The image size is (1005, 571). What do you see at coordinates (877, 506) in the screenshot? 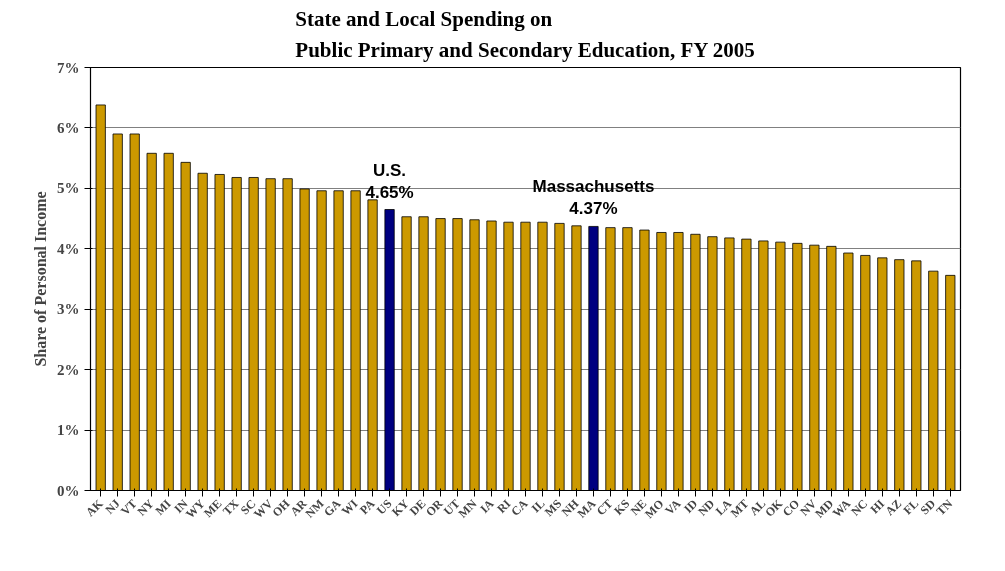
I see `x-tick-label: HI` at bounding box center [877, 506].